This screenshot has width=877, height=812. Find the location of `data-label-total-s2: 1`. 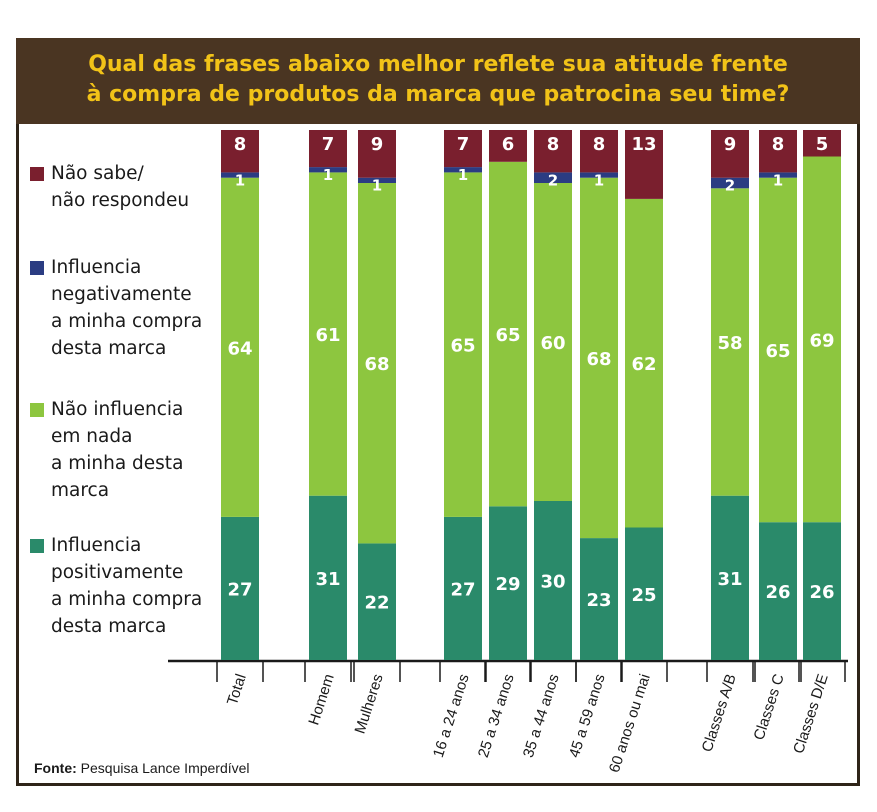

data-label-total-s2: 1 is located at coordinates (240, 180).